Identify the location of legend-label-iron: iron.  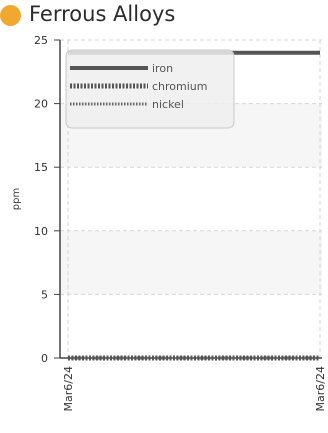
(162, 68).